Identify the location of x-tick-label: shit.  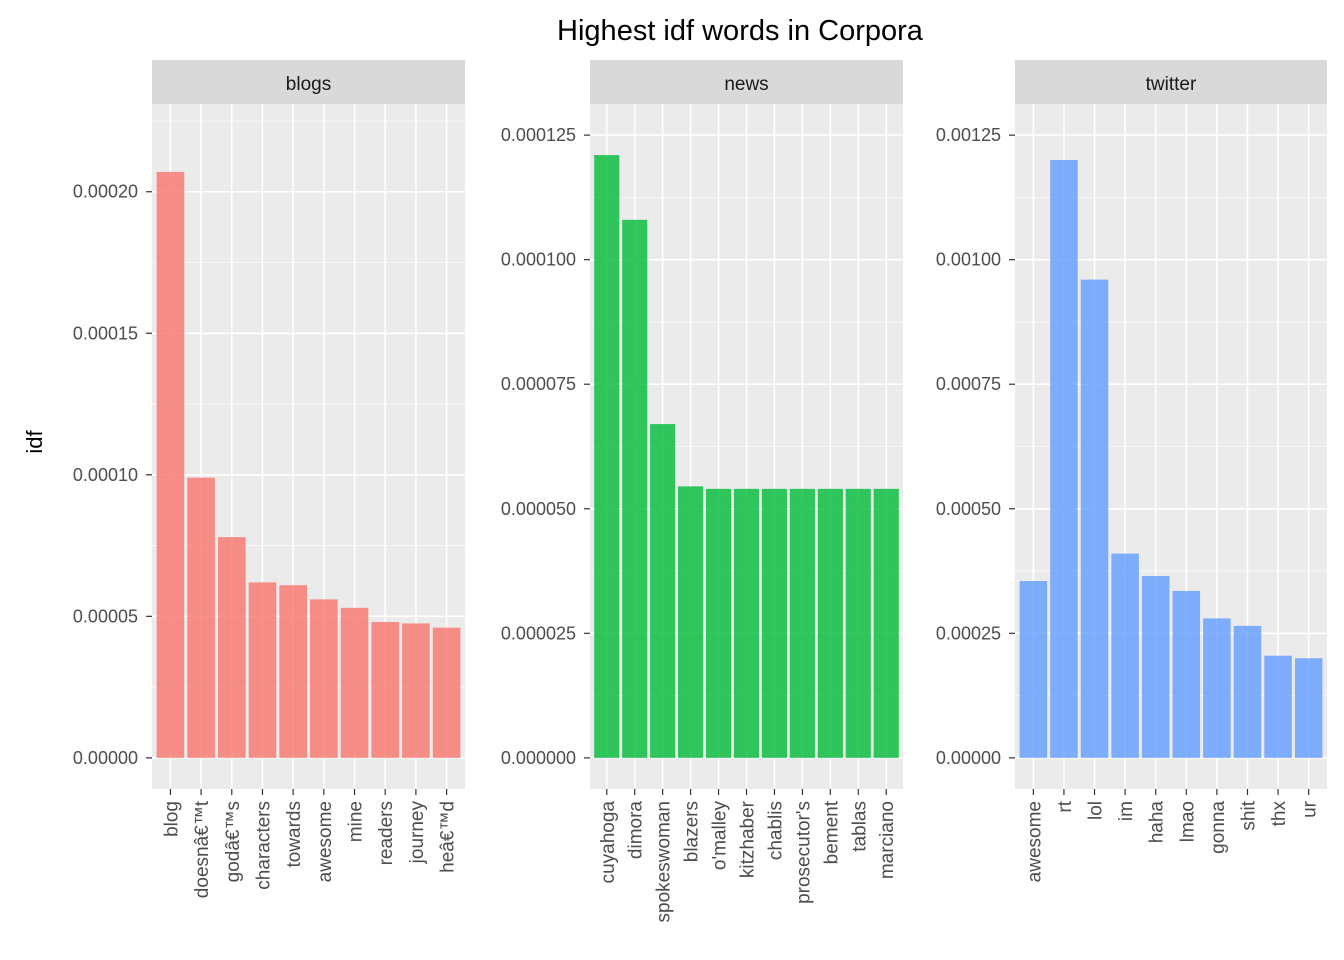
(1248, 815).